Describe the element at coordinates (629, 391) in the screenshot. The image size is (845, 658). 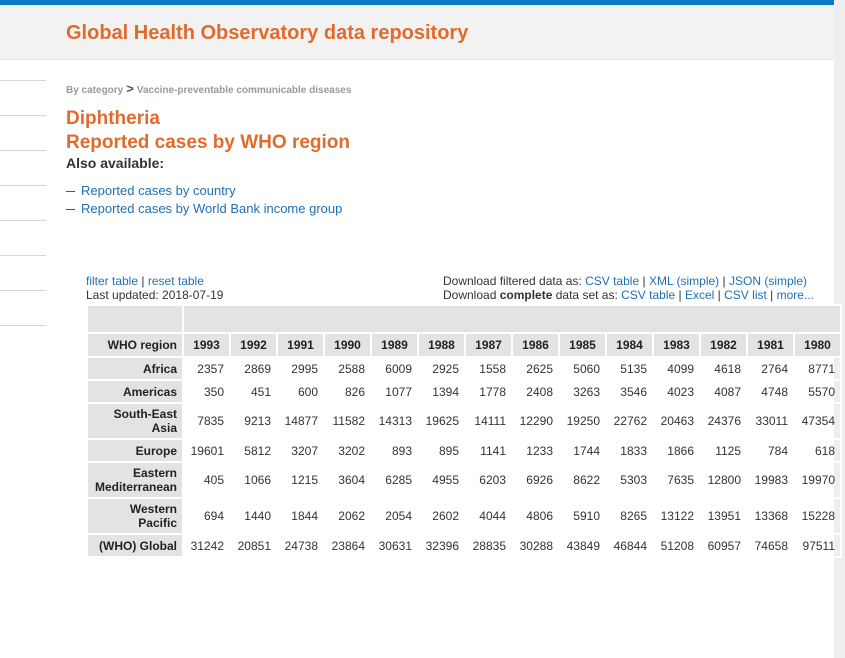
I see `table-cell: 3546` at that location.